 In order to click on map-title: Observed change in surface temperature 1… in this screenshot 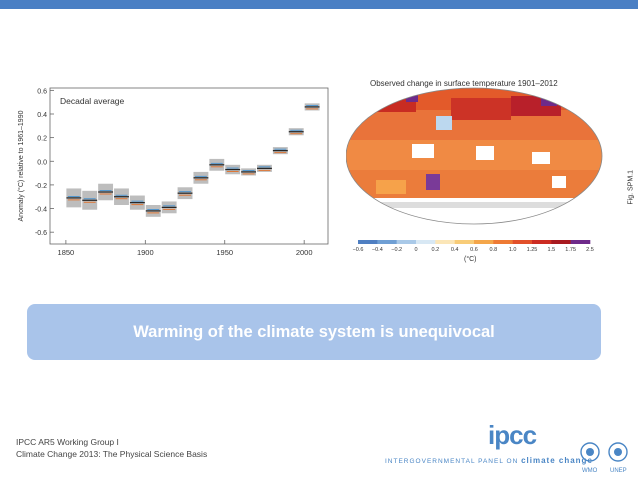, I will do `click(464, 83)`.